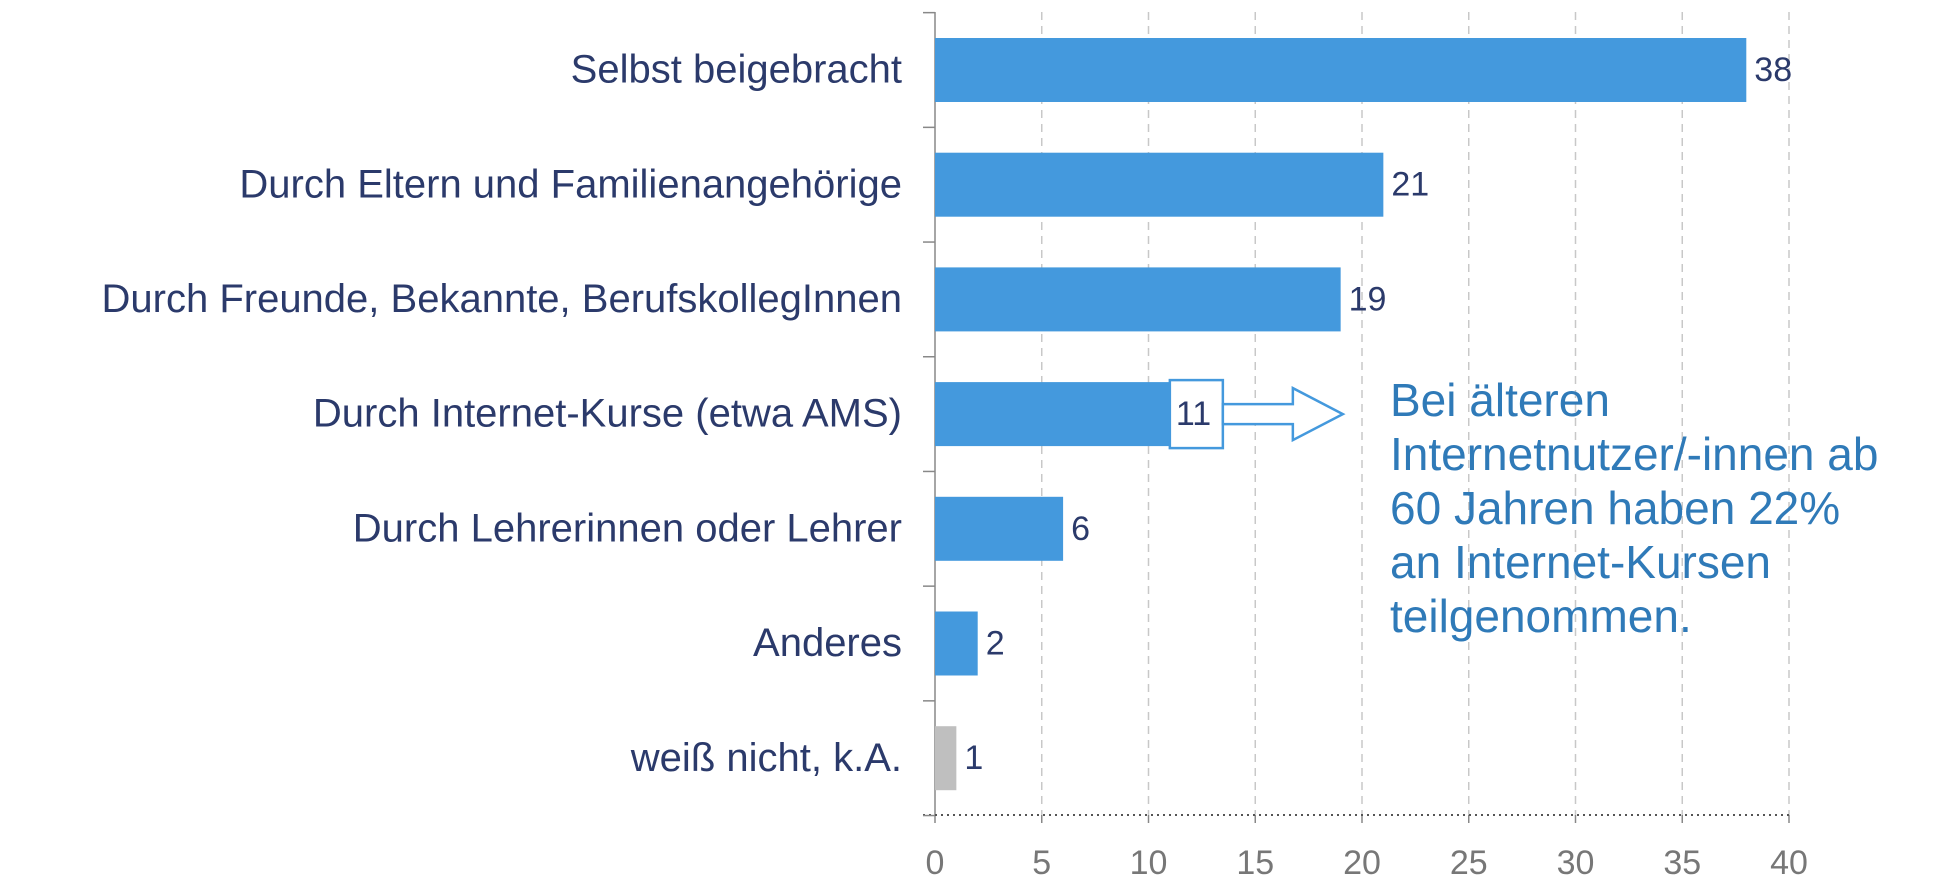 The height and width of the screenshot is (882, 1937). What do you see at coordinates (736, 70) in the screenshot?
I see `y-tick-label: Selbst beigebracht` at bounding box center [736, 70].